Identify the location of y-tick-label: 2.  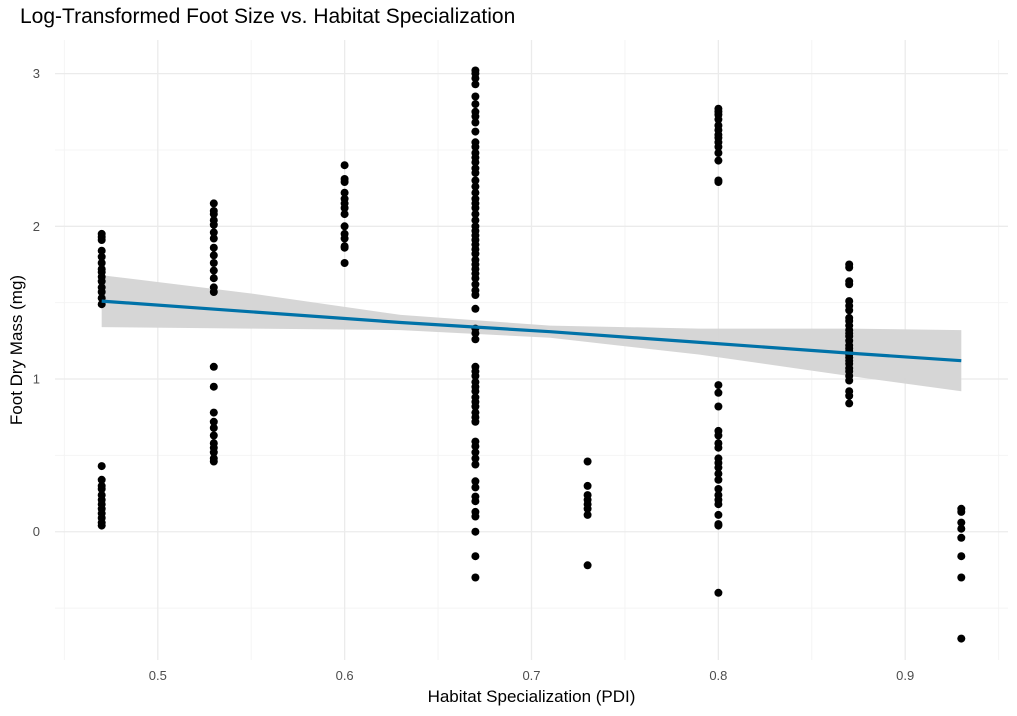
(36, 226).